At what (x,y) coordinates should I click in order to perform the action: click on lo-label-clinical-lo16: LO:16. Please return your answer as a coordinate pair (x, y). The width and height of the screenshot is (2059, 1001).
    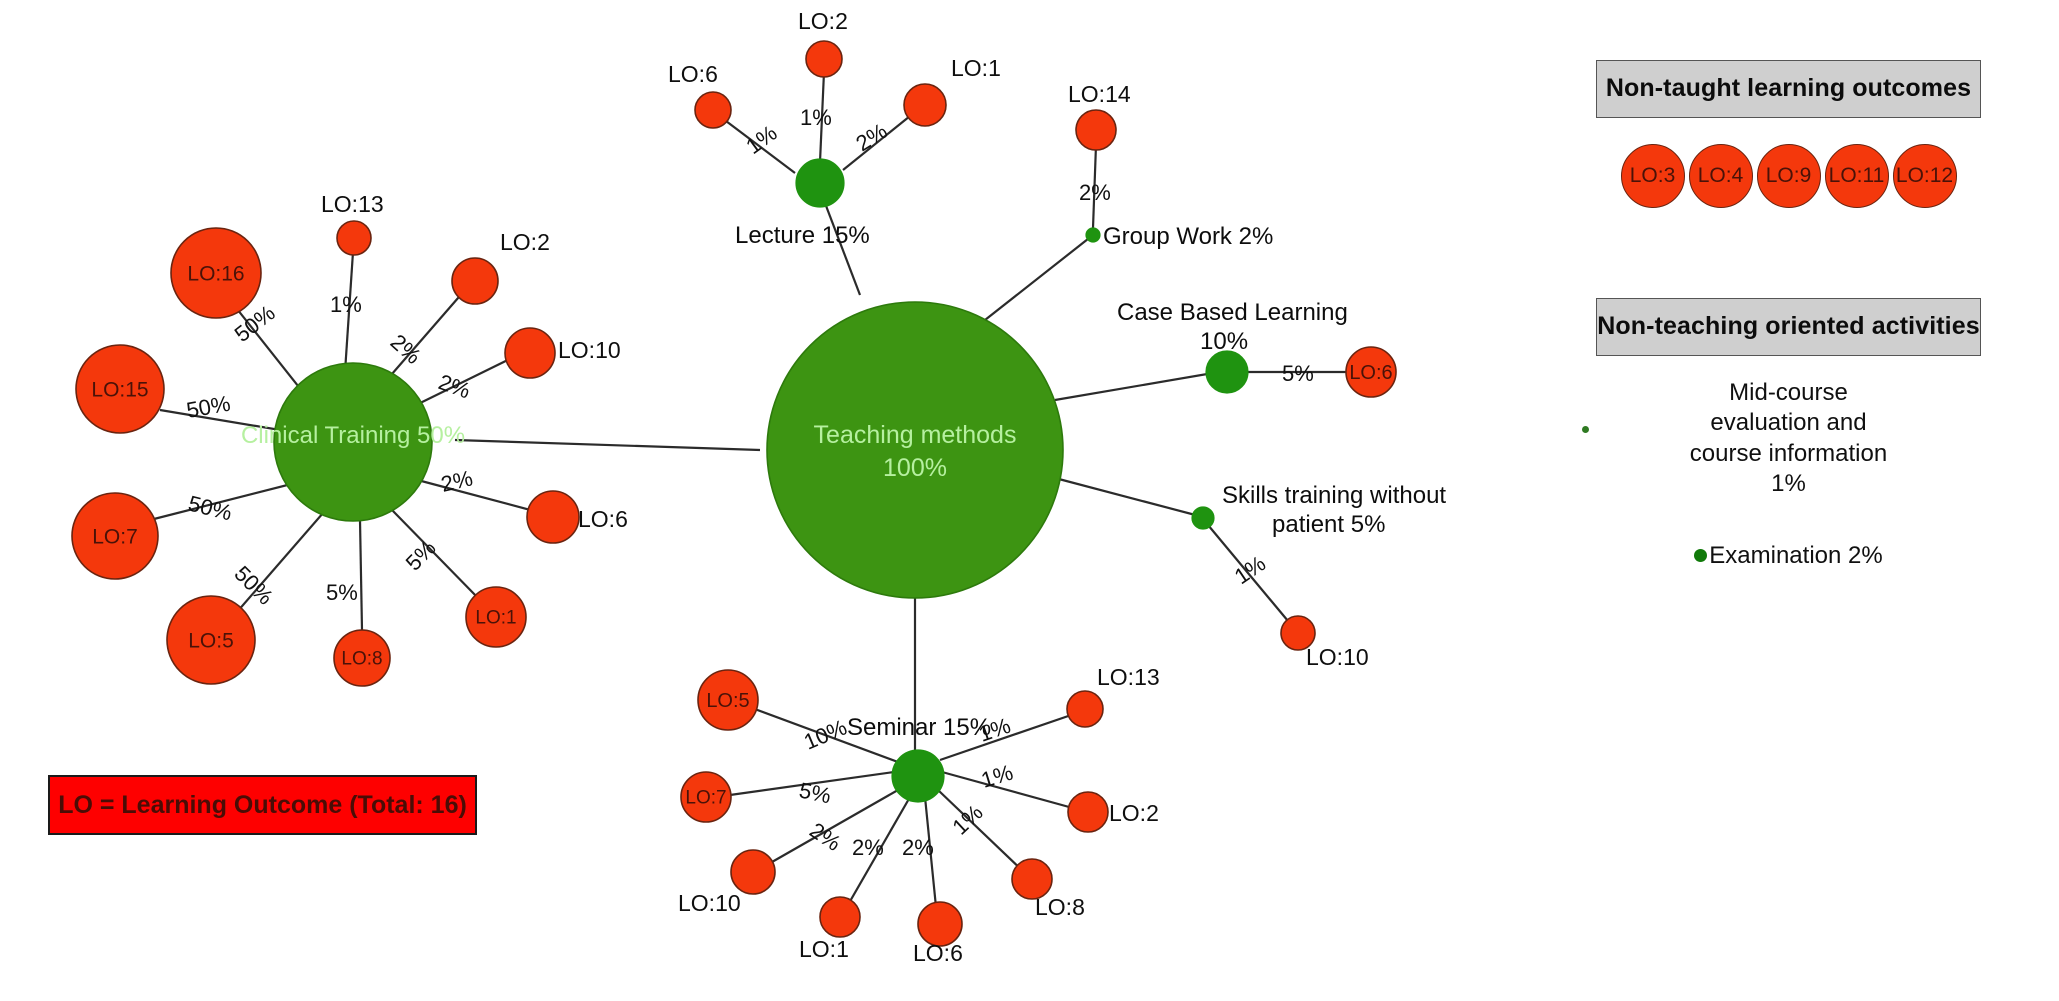
    Looking at the image, I should click on (215, 274).